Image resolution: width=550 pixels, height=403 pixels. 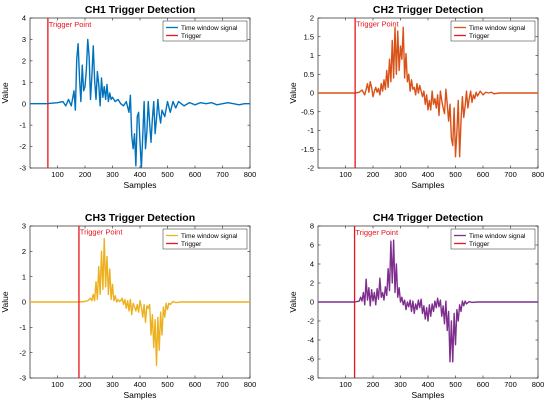 I want to click on chart-title: CH1 Trigger Detection, so click(x=140, y=10).